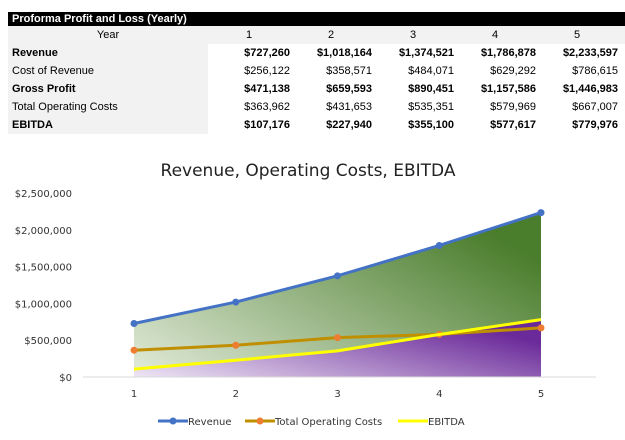 The width and height of the screenshot is (625, 440). Describe the element at coordinates (316, 19) in the screenshot. I see `table-title: Proforma Profit and Loss (Yearly)` at that location.